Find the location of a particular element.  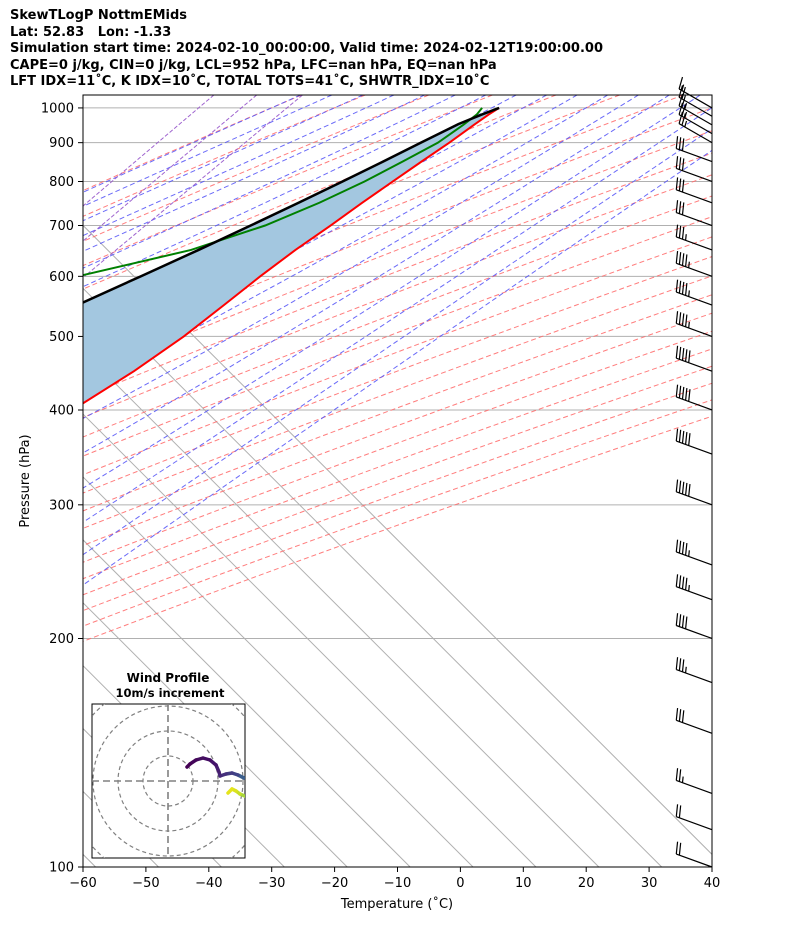

parcel-line is located at coordinates (291, 205).